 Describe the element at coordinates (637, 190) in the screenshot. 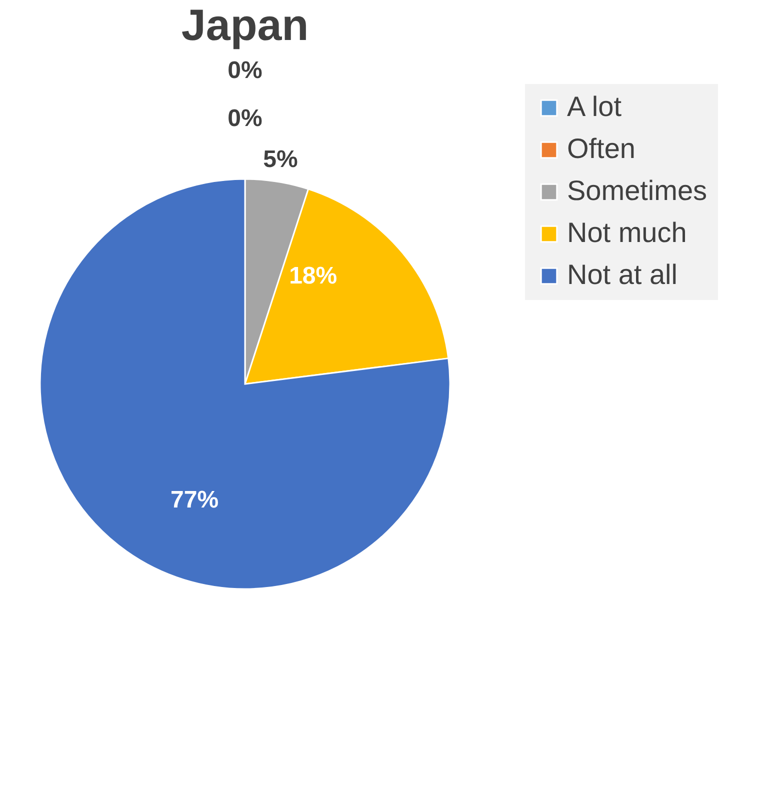

I see `legend-label: Sometimes` at that location.